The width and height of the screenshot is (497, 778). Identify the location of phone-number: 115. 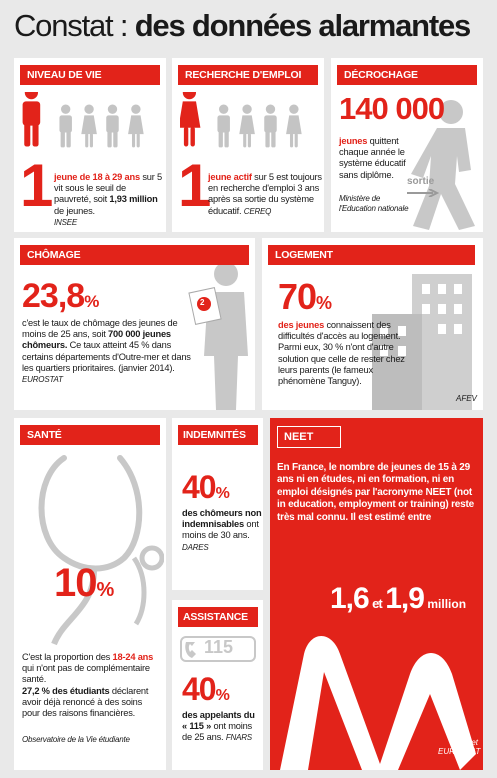
(219, 647).